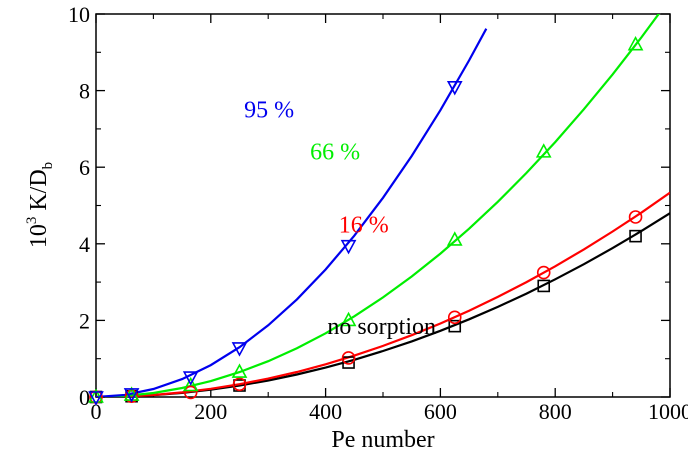  Describe the element at coordinates (555, 411) in the screenshot. I see `x-tick-label: 800` at that location.